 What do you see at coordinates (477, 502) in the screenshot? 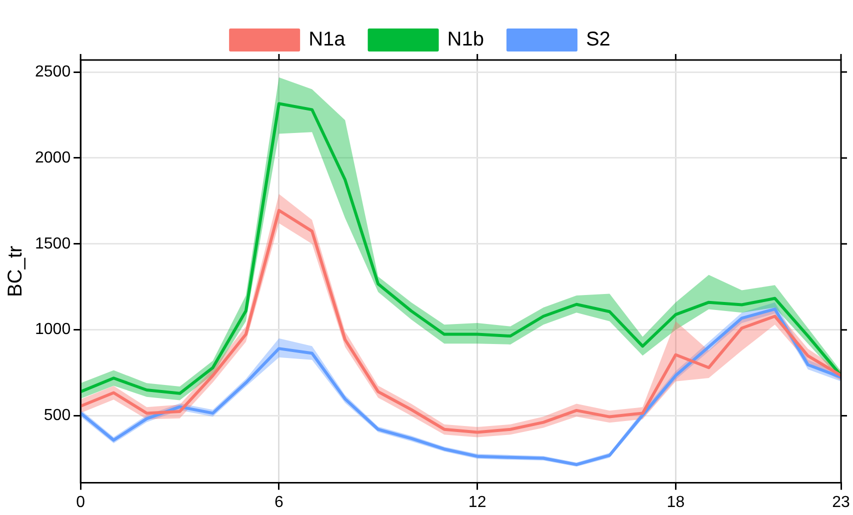
I see `x-tick-label: 12` at bounding box center [477, 502].